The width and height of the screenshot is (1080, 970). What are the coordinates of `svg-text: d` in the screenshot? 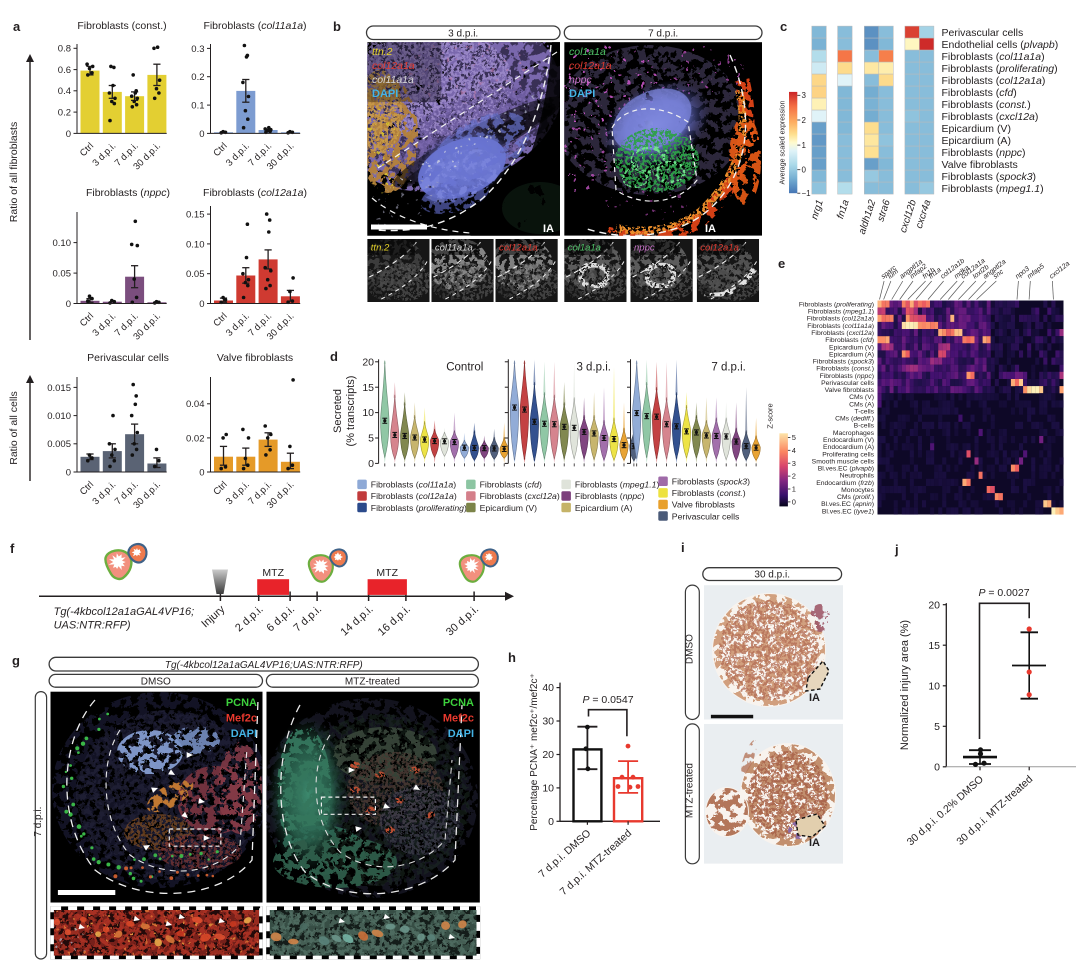 It's located at (334, 356).